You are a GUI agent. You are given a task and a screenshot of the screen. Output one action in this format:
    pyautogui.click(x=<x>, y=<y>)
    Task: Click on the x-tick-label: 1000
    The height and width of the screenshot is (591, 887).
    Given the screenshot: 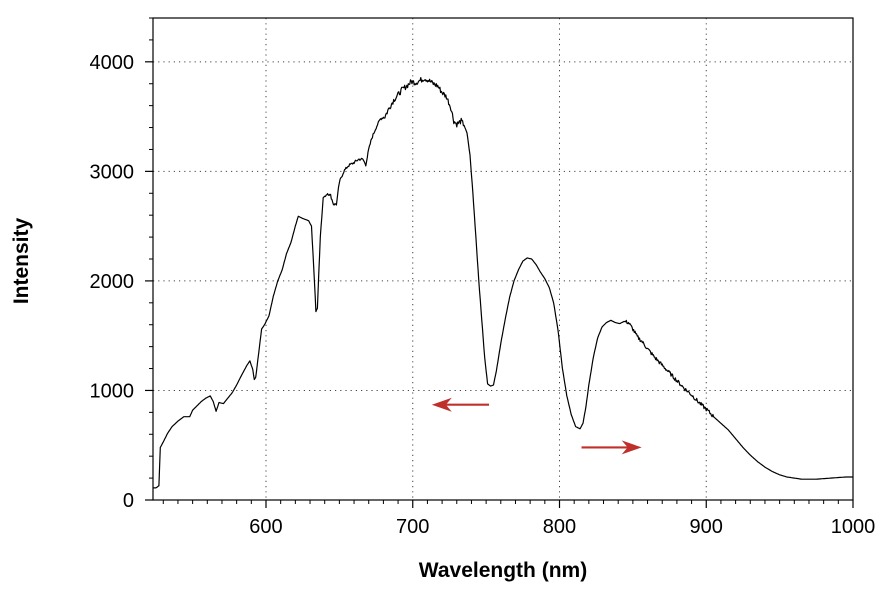 What is the action you would take?
    pyautogui.click(x=853, y=527)
    